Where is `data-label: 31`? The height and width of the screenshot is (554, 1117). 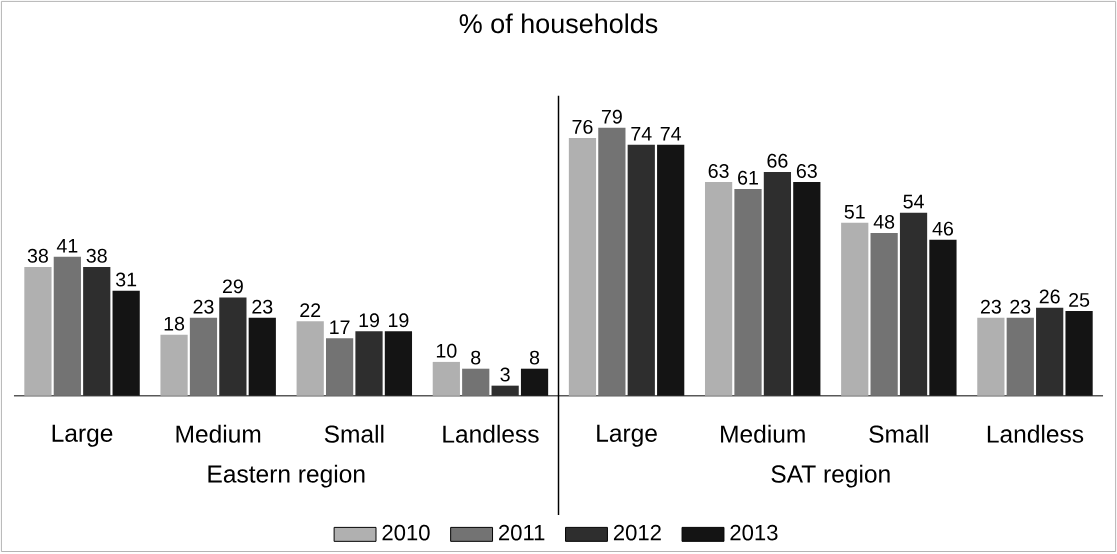
data-label: 31 is located at coordinates (126, 279).